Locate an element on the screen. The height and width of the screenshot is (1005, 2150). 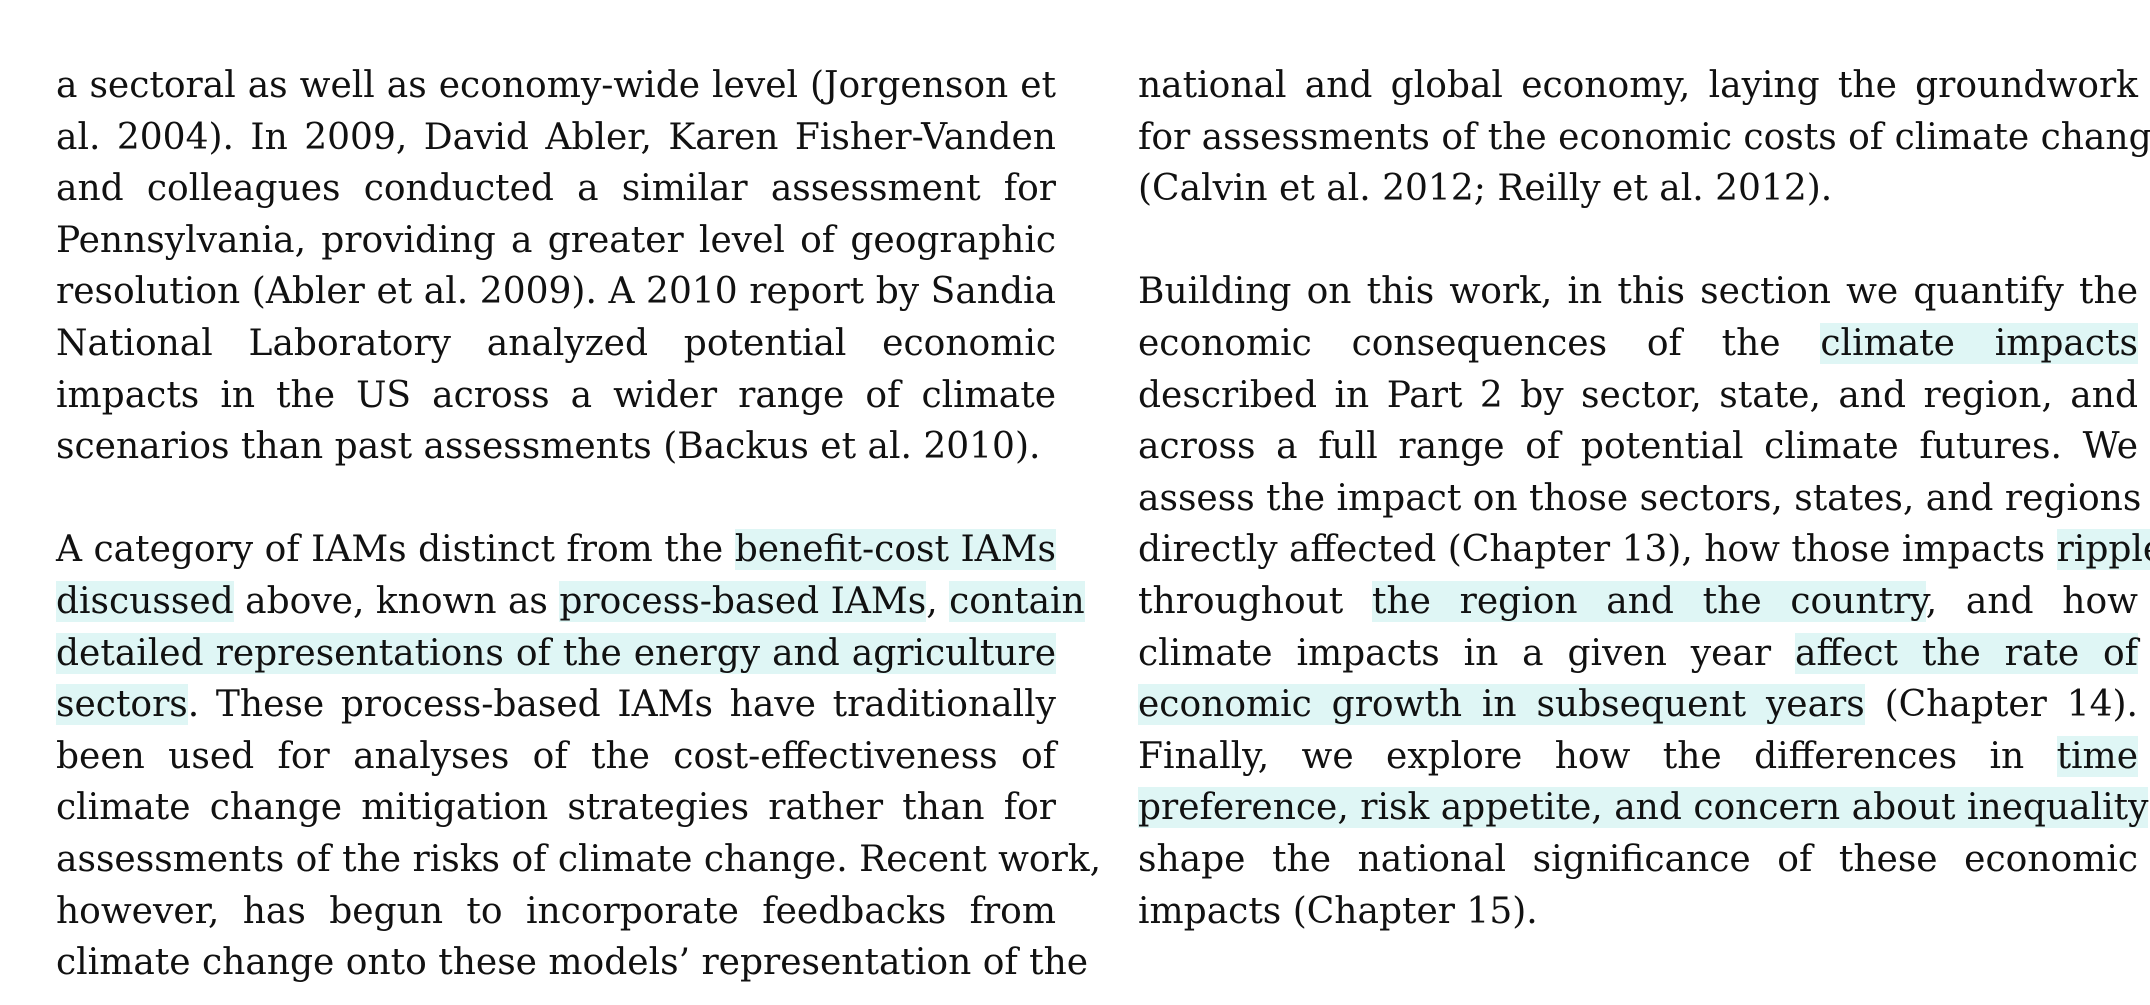
text-run: , is located at coordinates (938, 601).